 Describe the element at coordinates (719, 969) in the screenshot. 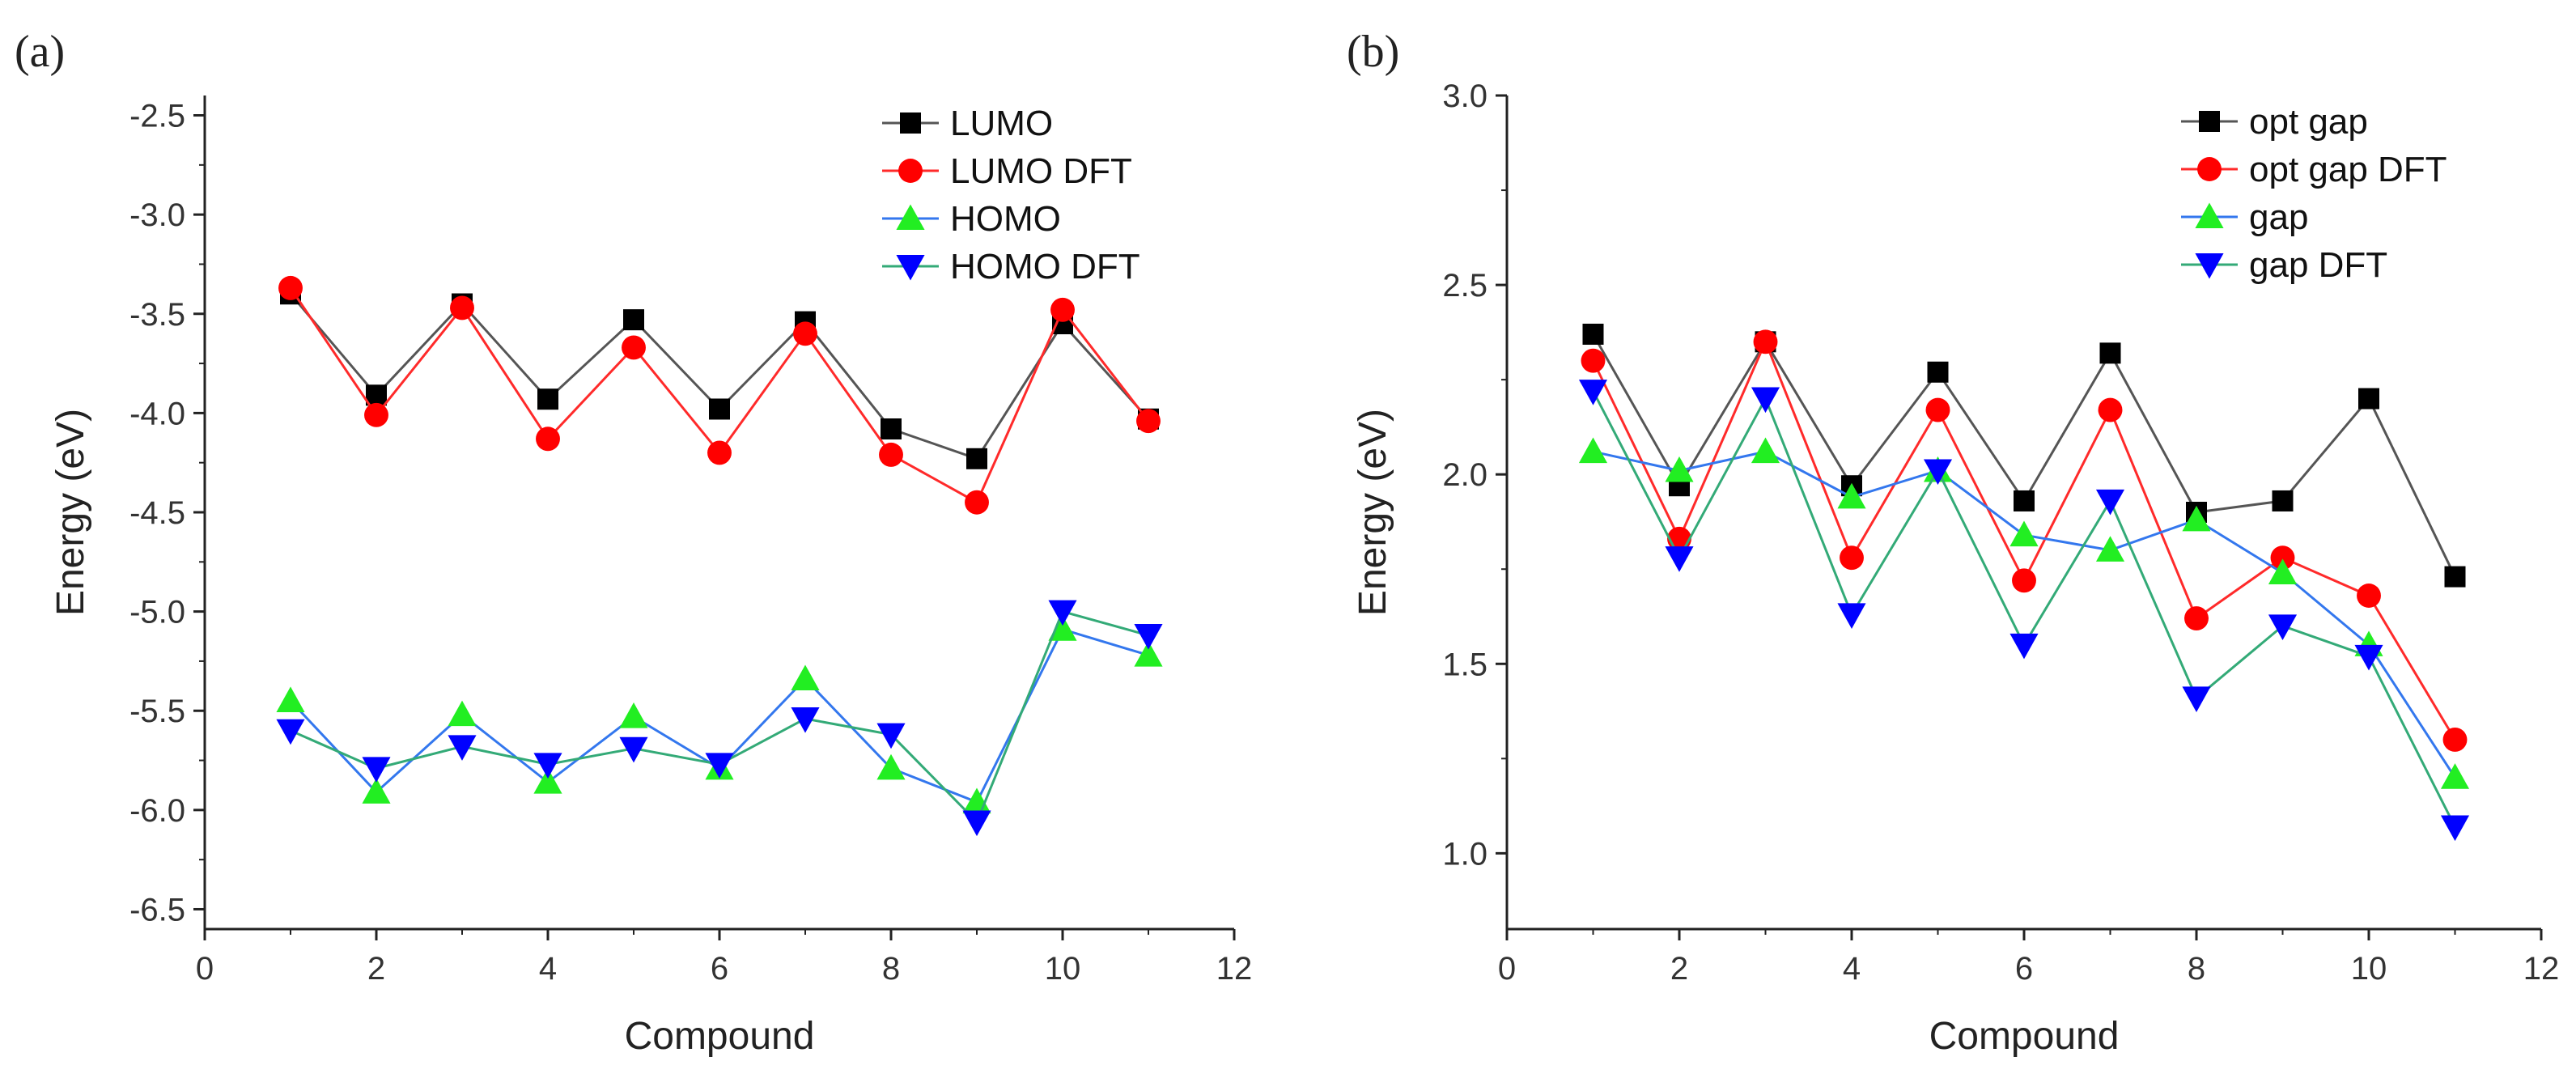

I see `panel-a-x-tick-label: 6` at that location.